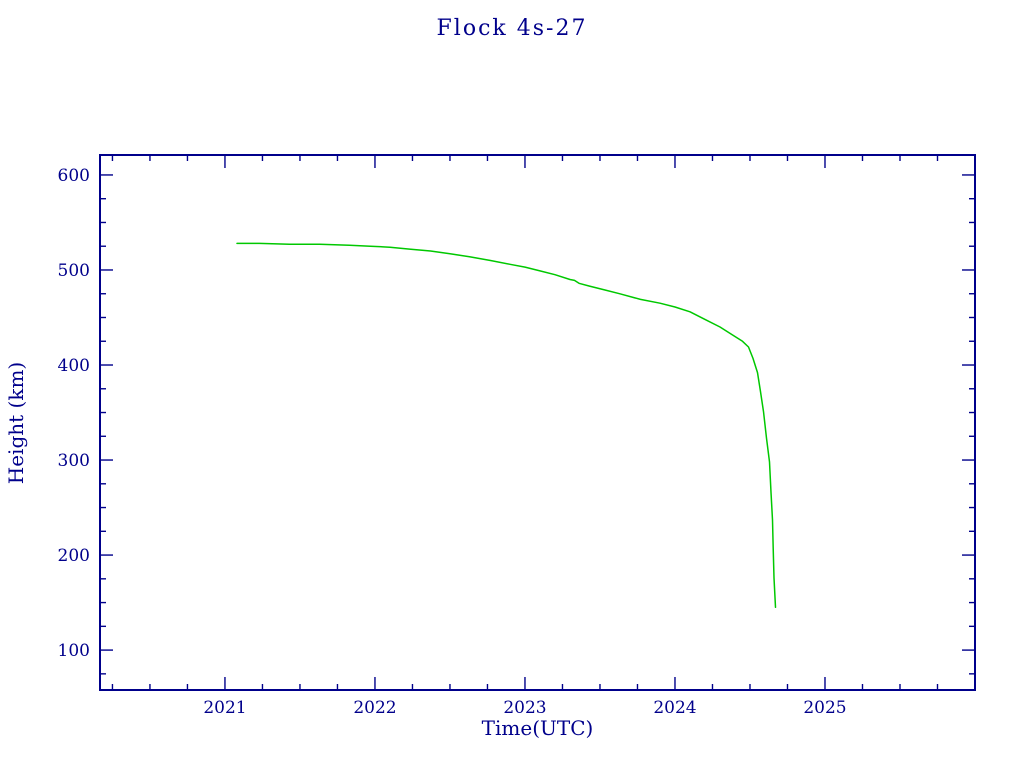 This screenshot has width=1024, height=768. Describe the element at coordinates (824, 708) in the screenshot. I see `x-tick-label: 2025` at that location.